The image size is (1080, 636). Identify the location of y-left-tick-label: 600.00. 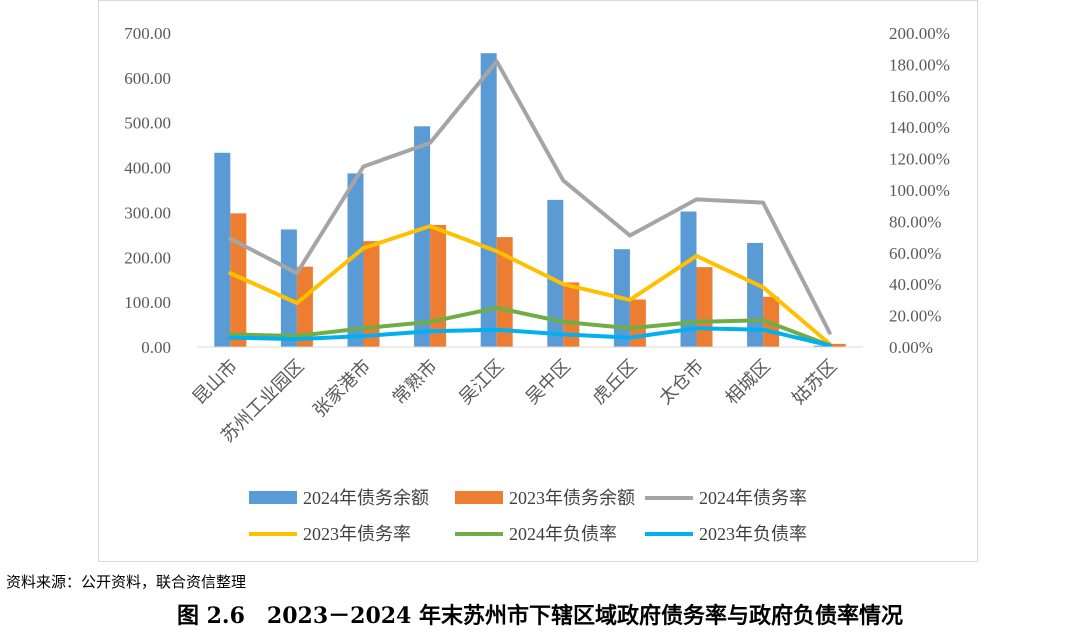
(147, 78).